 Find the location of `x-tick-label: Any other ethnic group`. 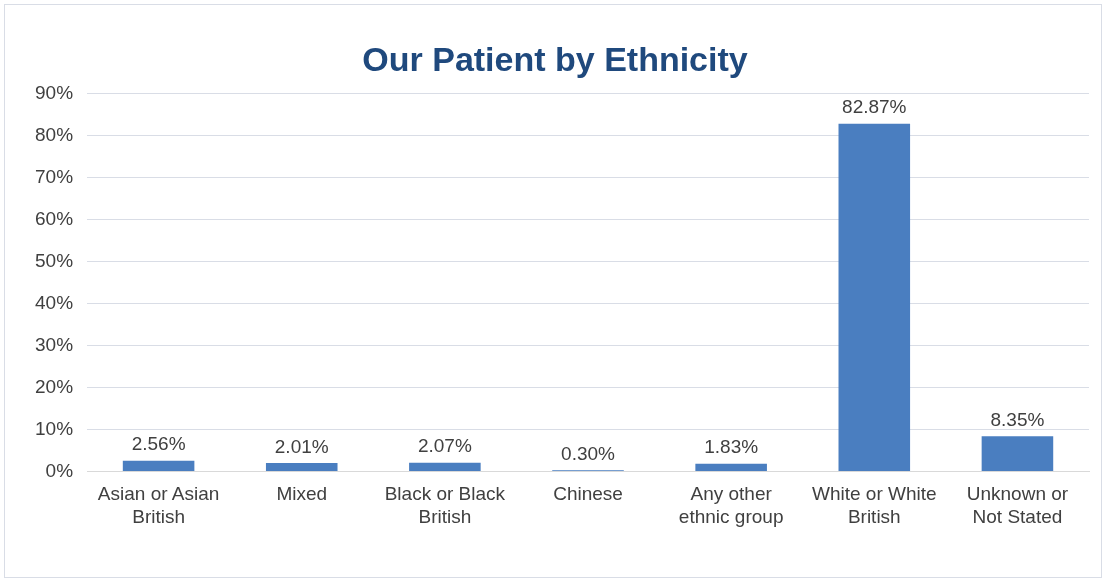

x-tick-label: Any other ethnic group is located at coordinates (731, 505).